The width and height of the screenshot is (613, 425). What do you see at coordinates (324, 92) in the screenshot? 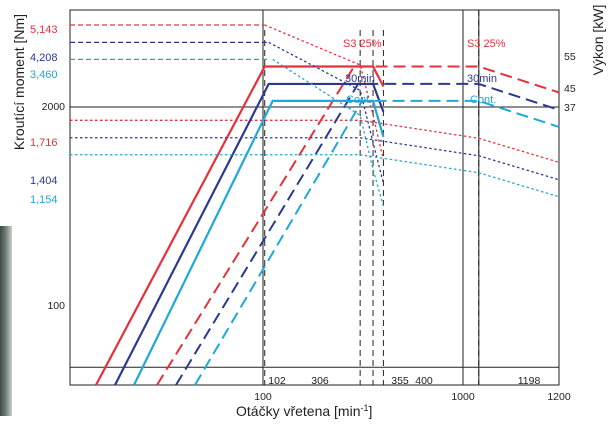
I see `series-s3-torque-falloff` at bounding box center [324, 92].